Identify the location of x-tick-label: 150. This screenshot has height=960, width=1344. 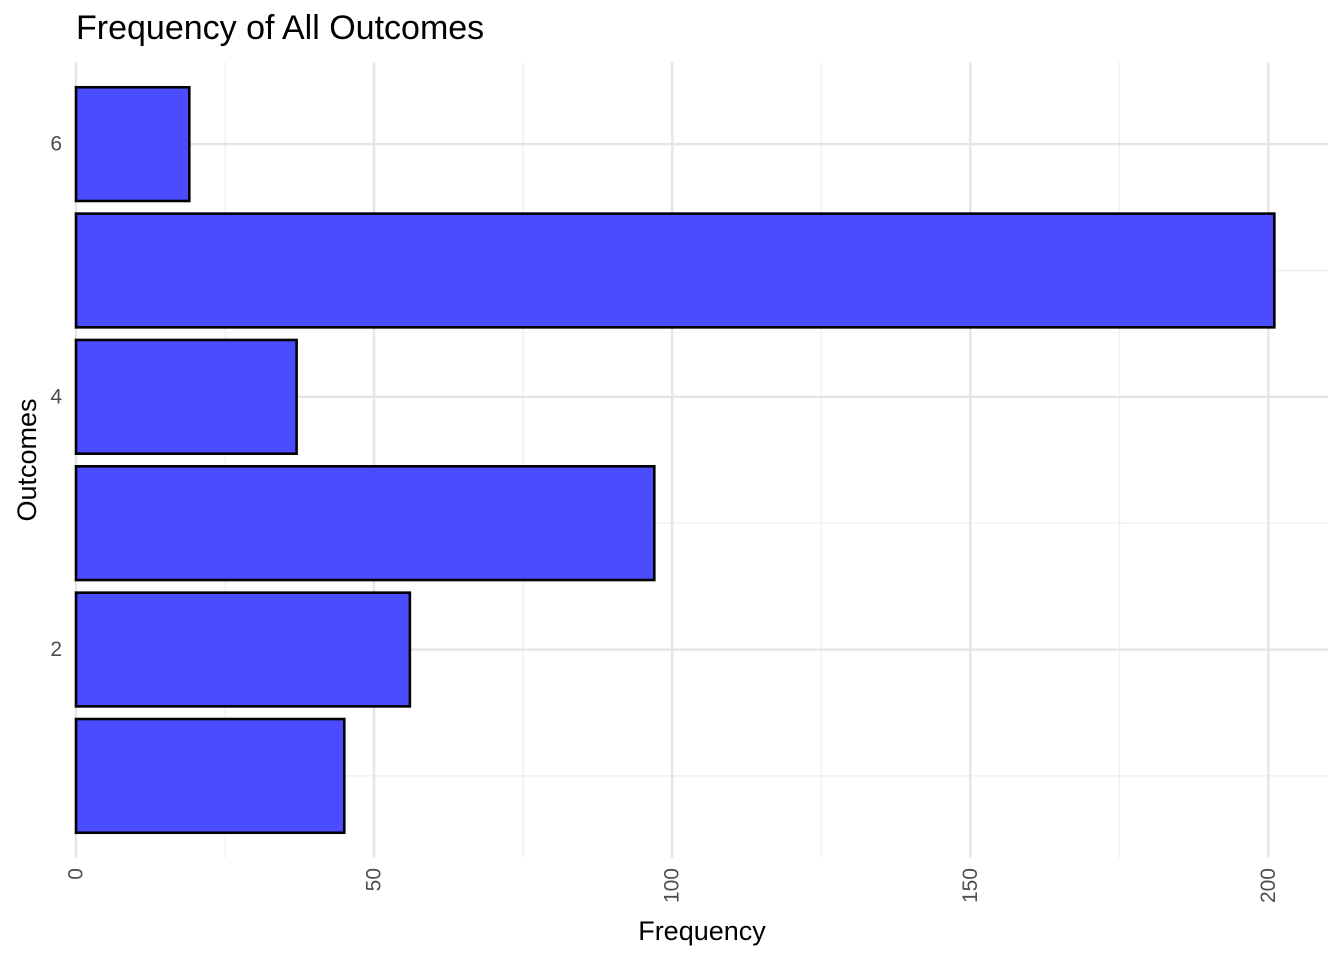
(970, 885).